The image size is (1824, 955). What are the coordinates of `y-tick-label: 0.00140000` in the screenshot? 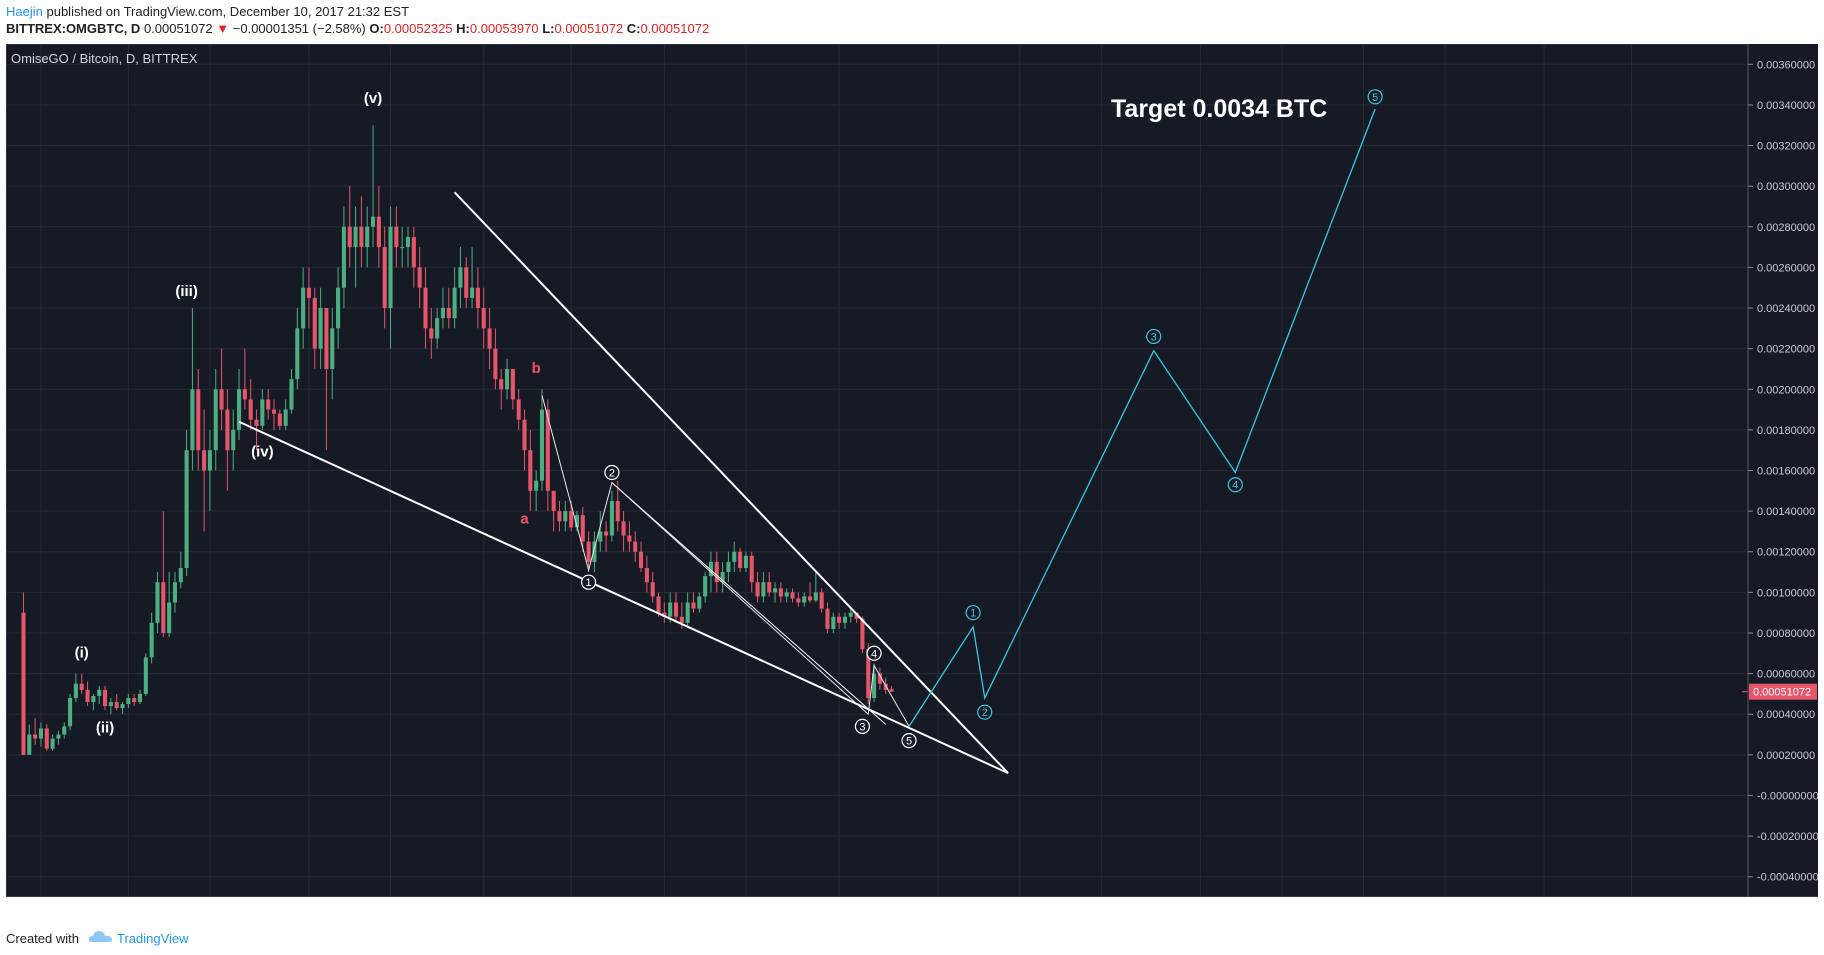 It's located at (1786, 512).